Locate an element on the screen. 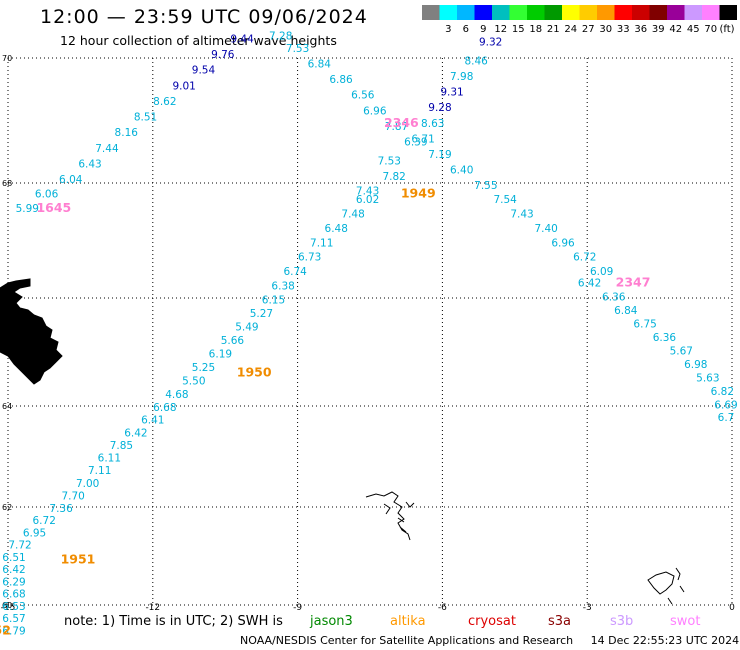 The height and width of the screenshot is (650, 740). iceland-coast is located at coordinates (31, 331).